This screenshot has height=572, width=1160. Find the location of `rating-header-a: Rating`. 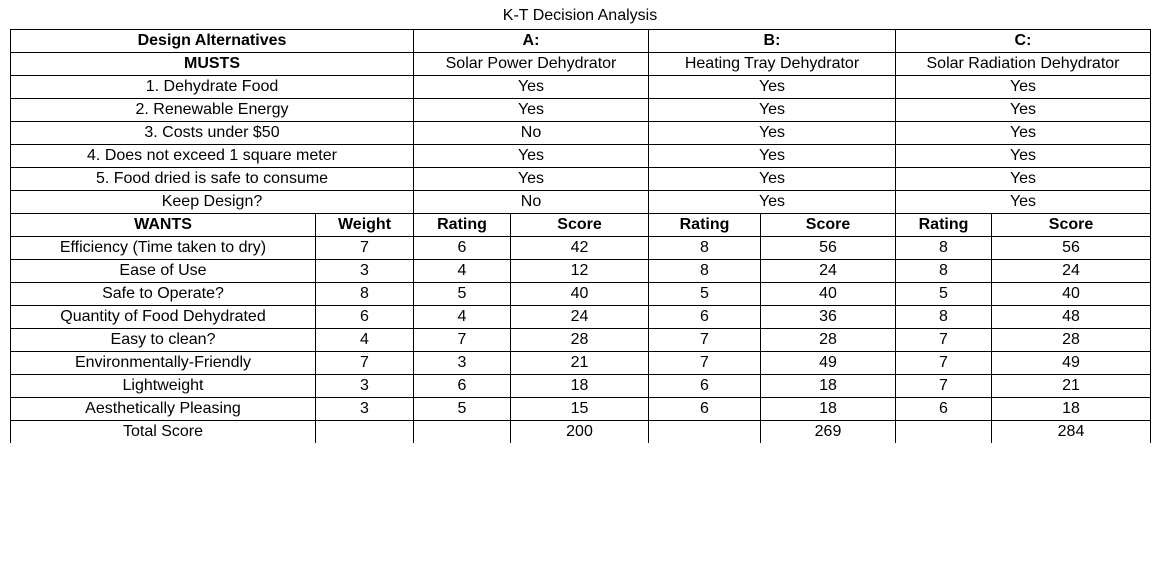

rating-header-a: Rating is located at coordinates (462, 225).